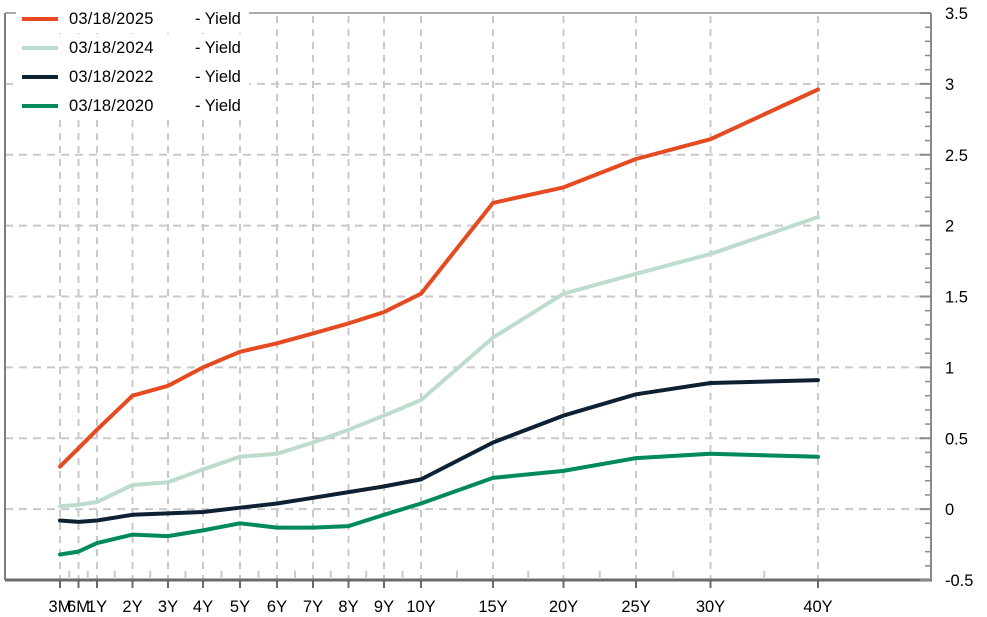  Describe the element at coordinates (949, 227) in the screenshot. I see `y-tick-label-2: 2` at that location.